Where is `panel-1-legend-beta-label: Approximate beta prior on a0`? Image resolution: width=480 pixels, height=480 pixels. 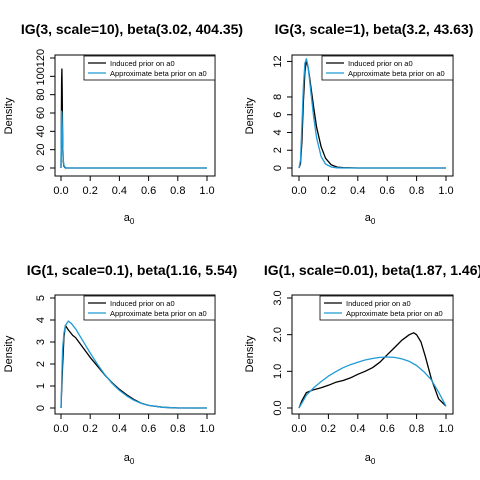 panel-1-legend-beta-label: Approximate beta prior on a0 is located at coordinates (158, 73).